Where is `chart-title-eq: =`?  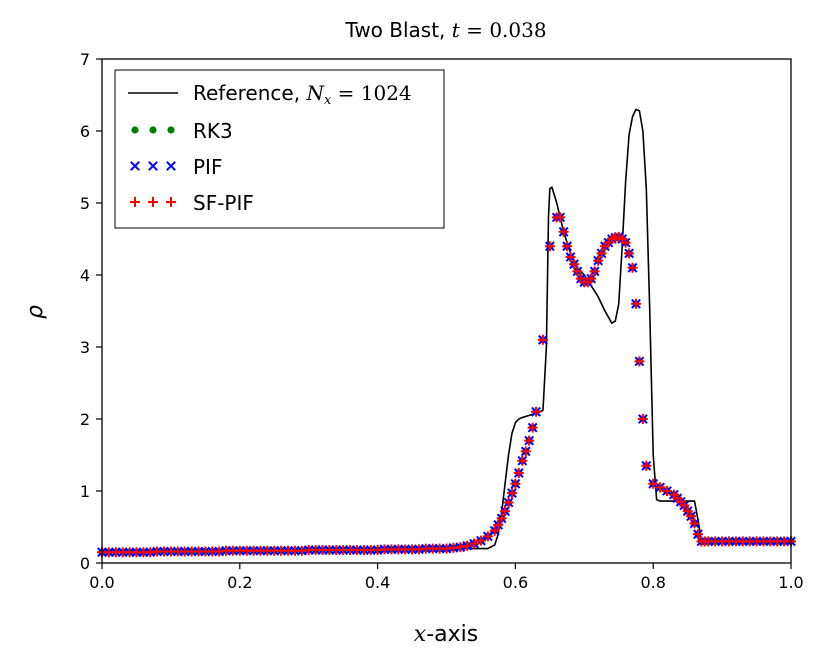
chart-title-eq: = is located at coordinates (474, 30).